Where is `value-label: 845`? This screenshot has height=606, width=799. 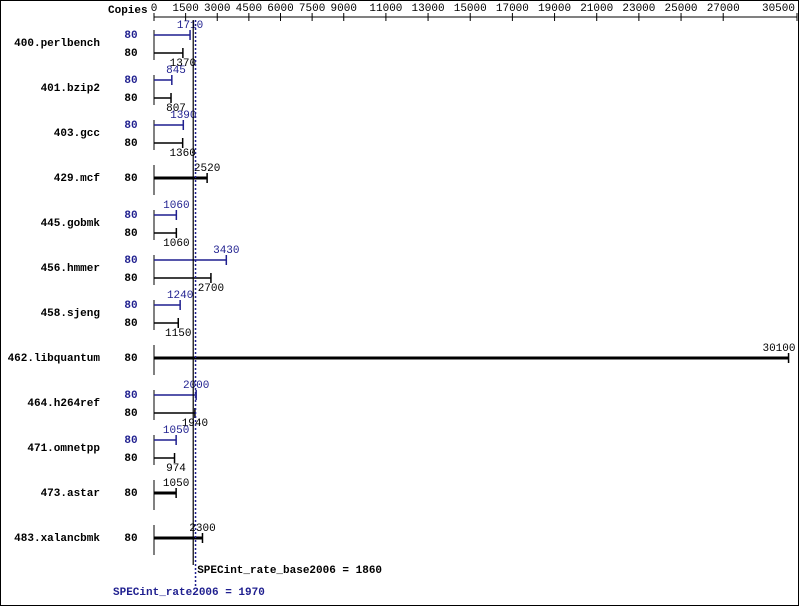
value-label: 845 is located at coordinates (176, 71).